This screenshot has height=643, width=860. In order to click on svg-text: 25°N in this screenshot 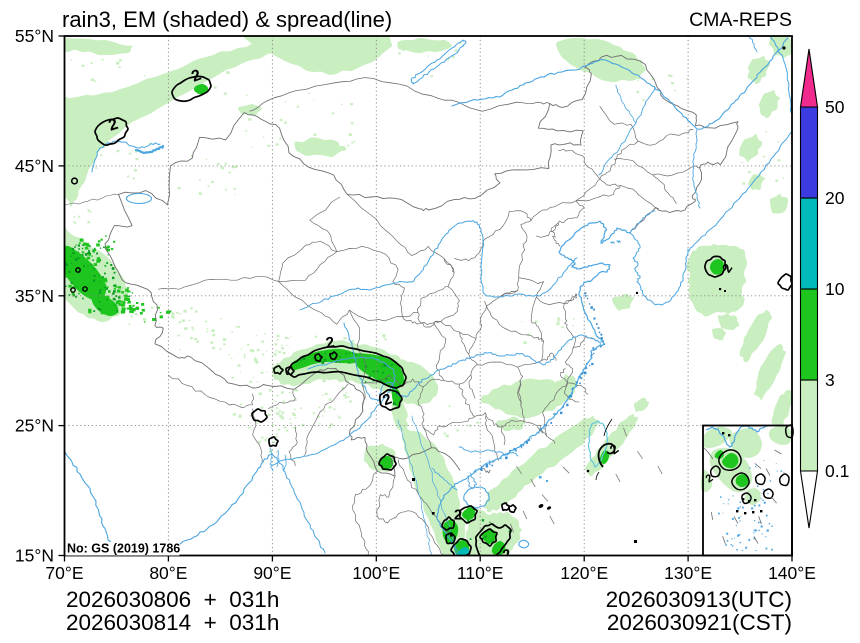, I will do `click(34, 426)`.